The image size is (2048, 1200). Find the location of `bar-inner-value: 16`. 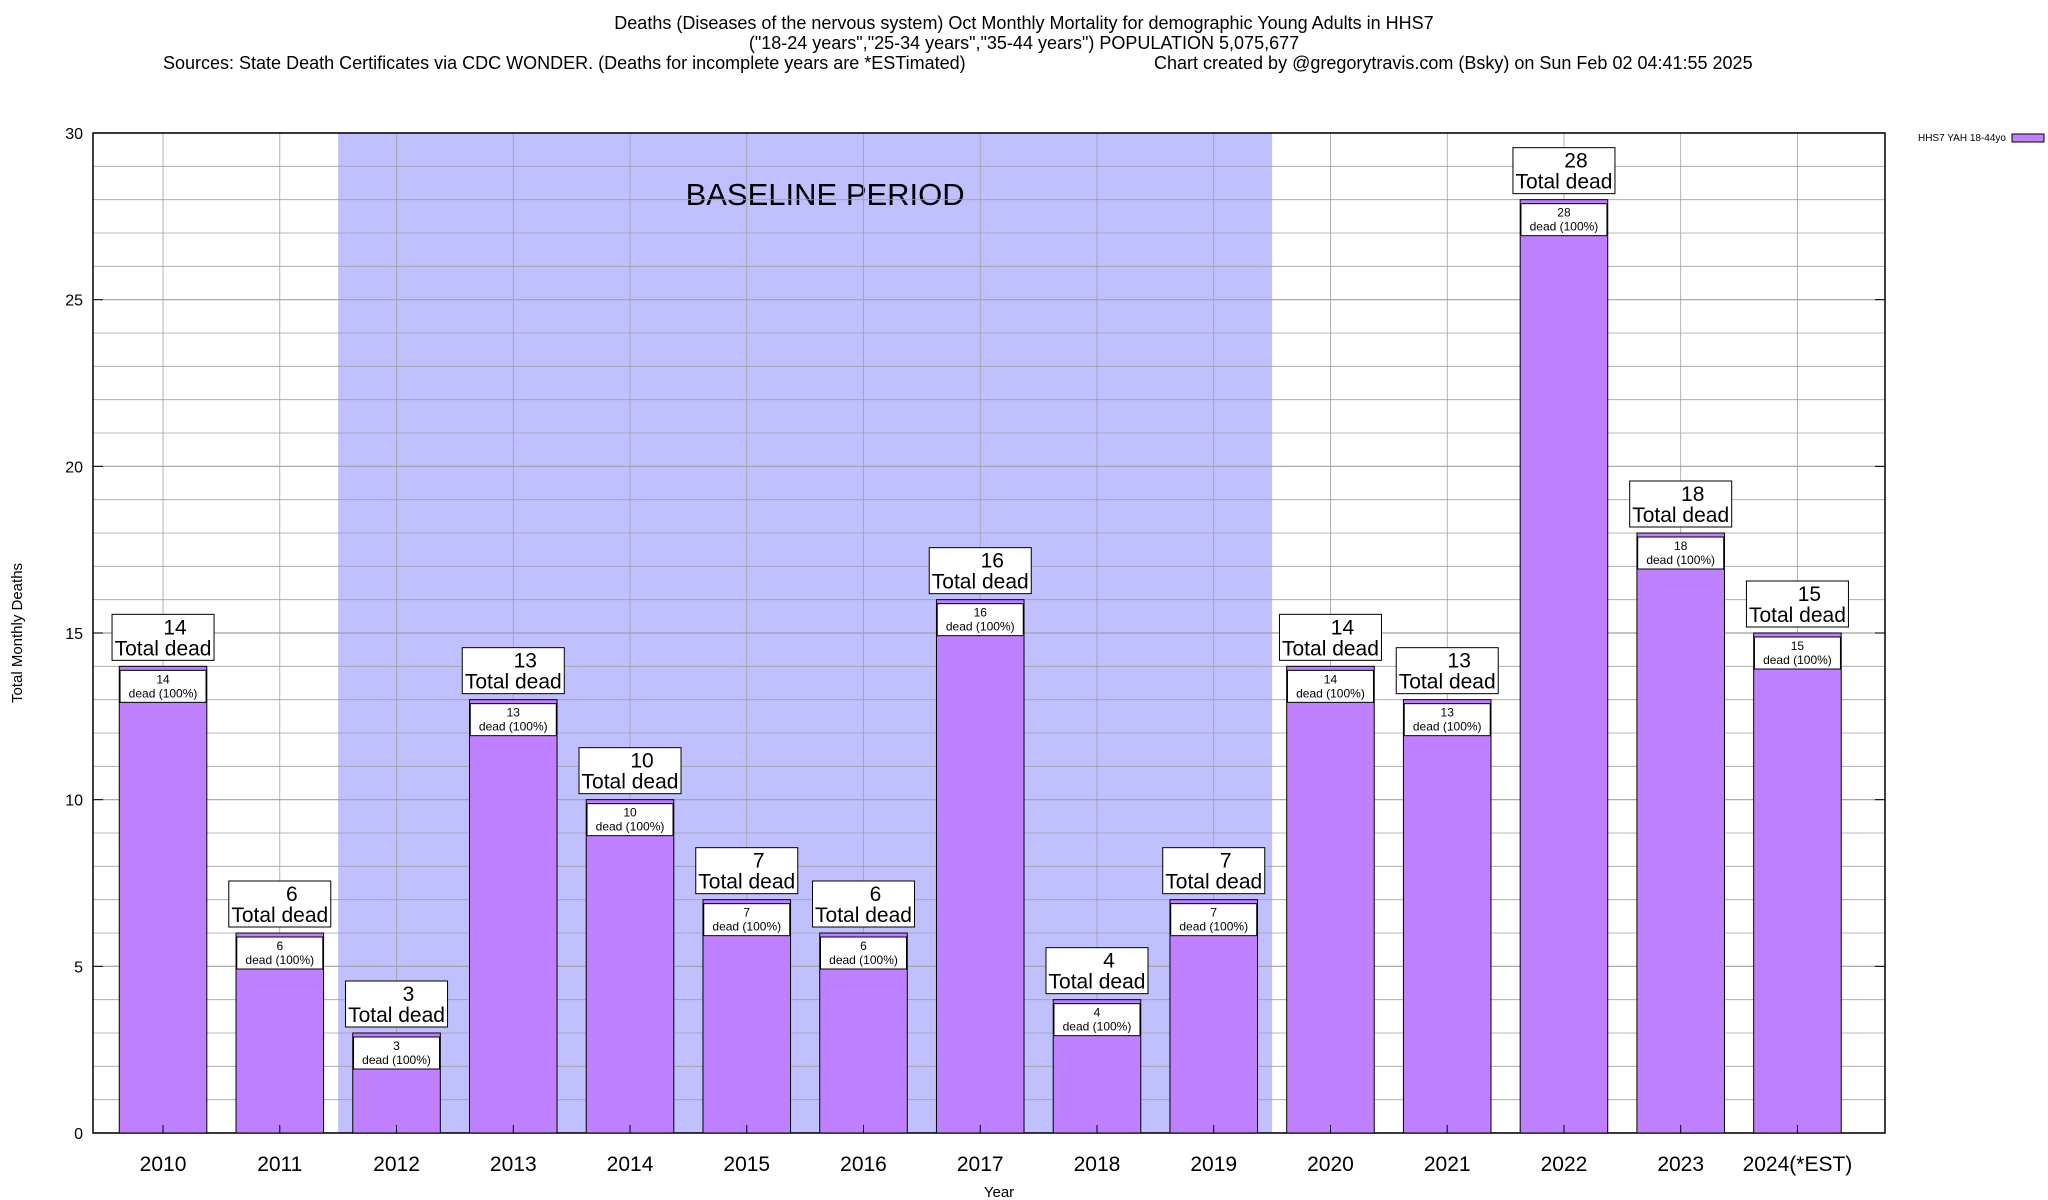

bar-inner-value: 16 is located at coordinates (981, 613).